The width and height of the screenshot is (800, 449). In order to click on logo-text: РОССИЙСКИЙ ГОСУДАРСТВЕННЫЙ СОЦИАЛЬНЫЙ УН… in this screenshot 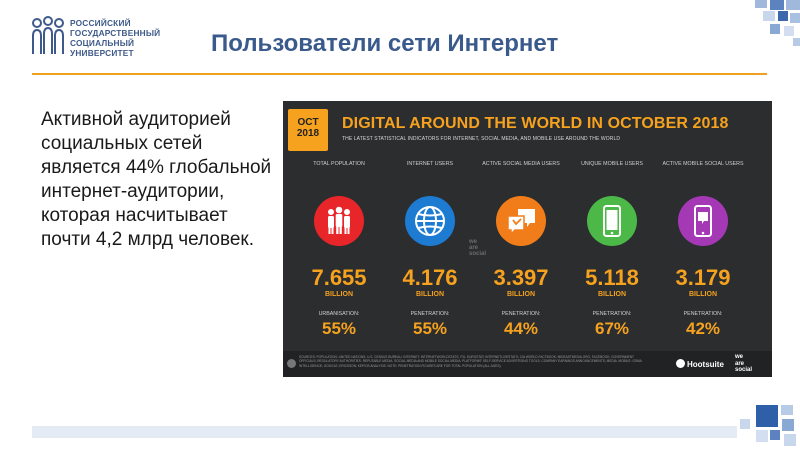, I will do `click(115, 38)`.